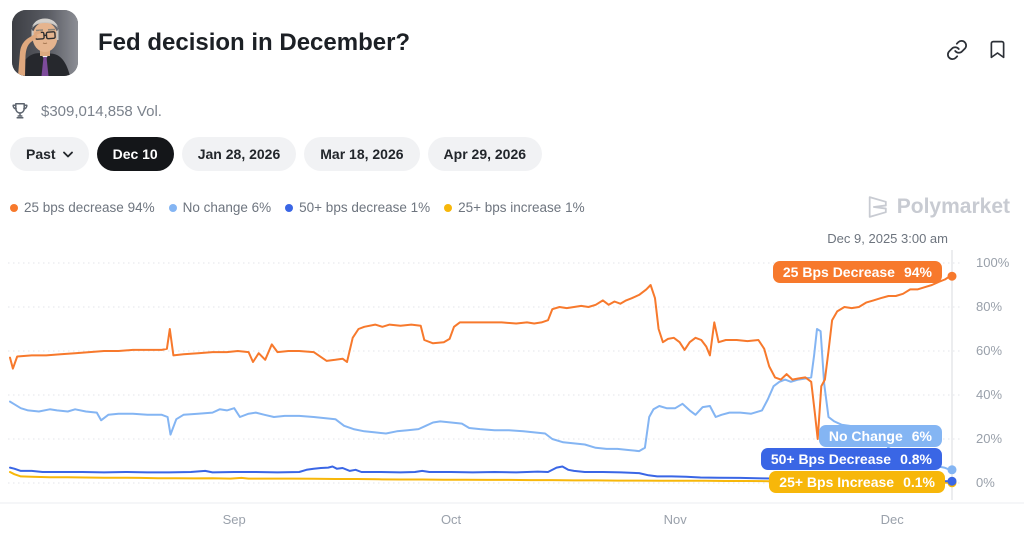  I want to click on tab-label: Dec 10, so click(135, 154).